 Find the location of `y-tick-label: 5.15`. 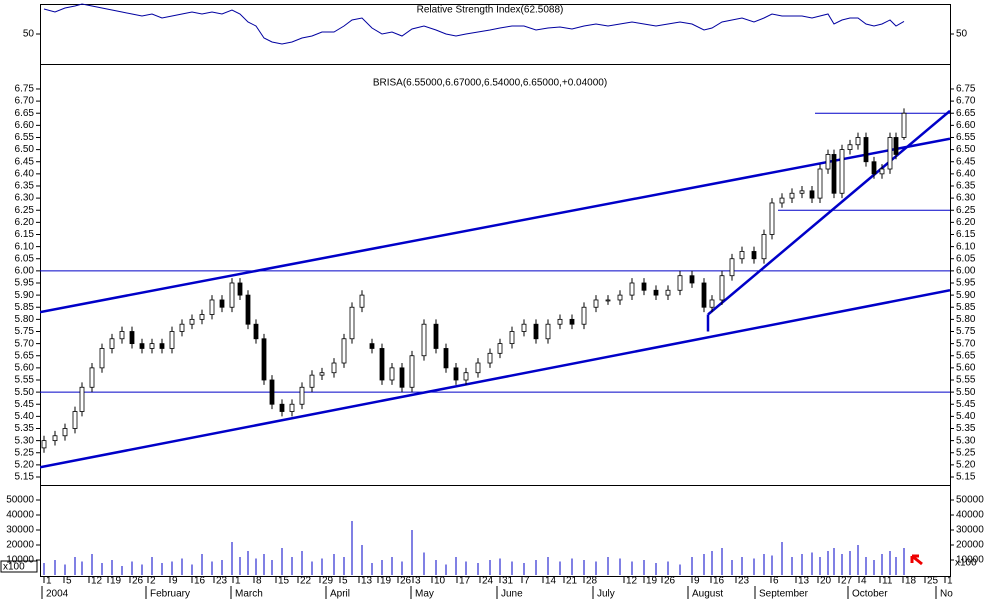

y-tick-label: 5.15 is located at coordinates (966, 477).